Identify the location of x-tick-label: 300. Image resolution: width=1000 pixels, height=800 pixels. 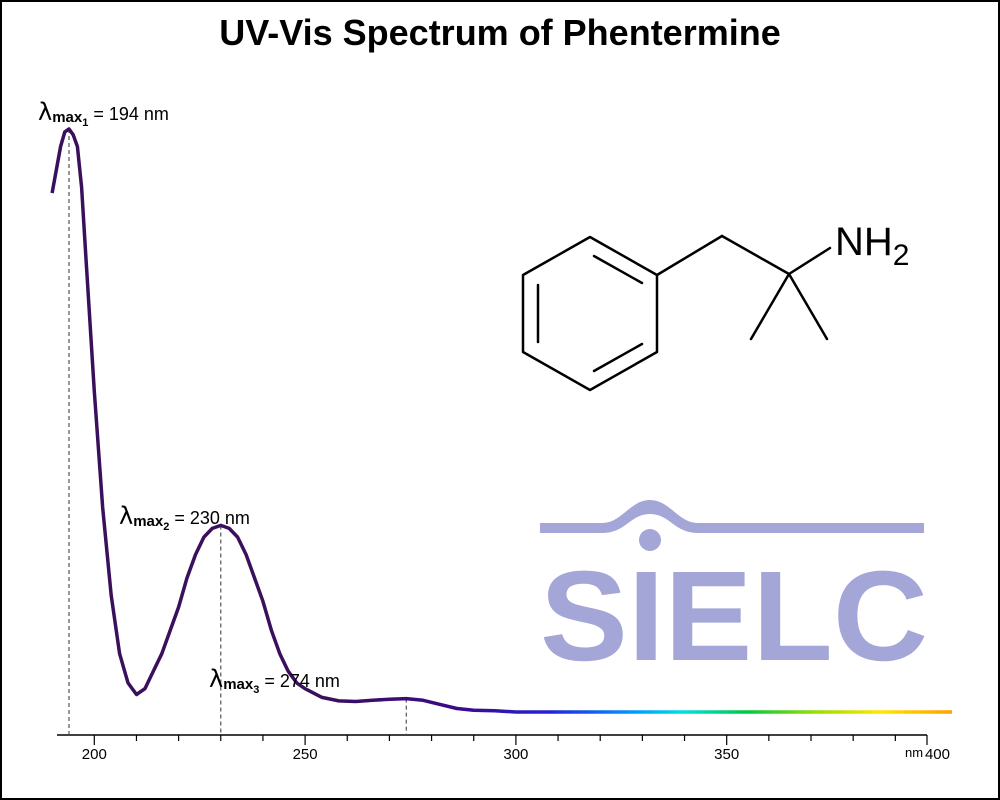
(515, 754).